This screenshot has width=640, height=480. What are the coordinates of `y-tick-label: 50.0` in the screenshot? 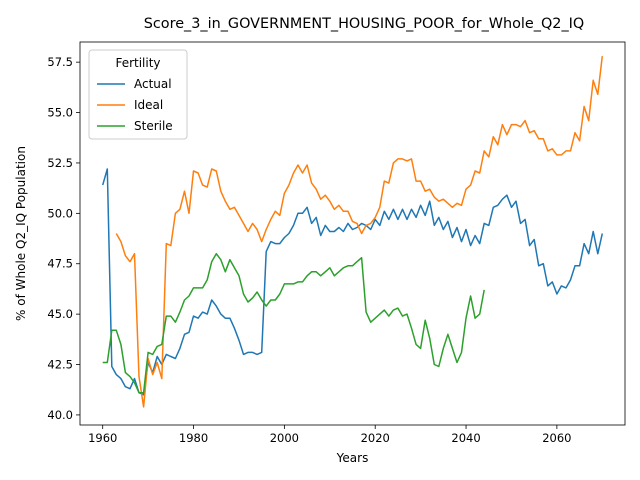 It's located at (60, 213).